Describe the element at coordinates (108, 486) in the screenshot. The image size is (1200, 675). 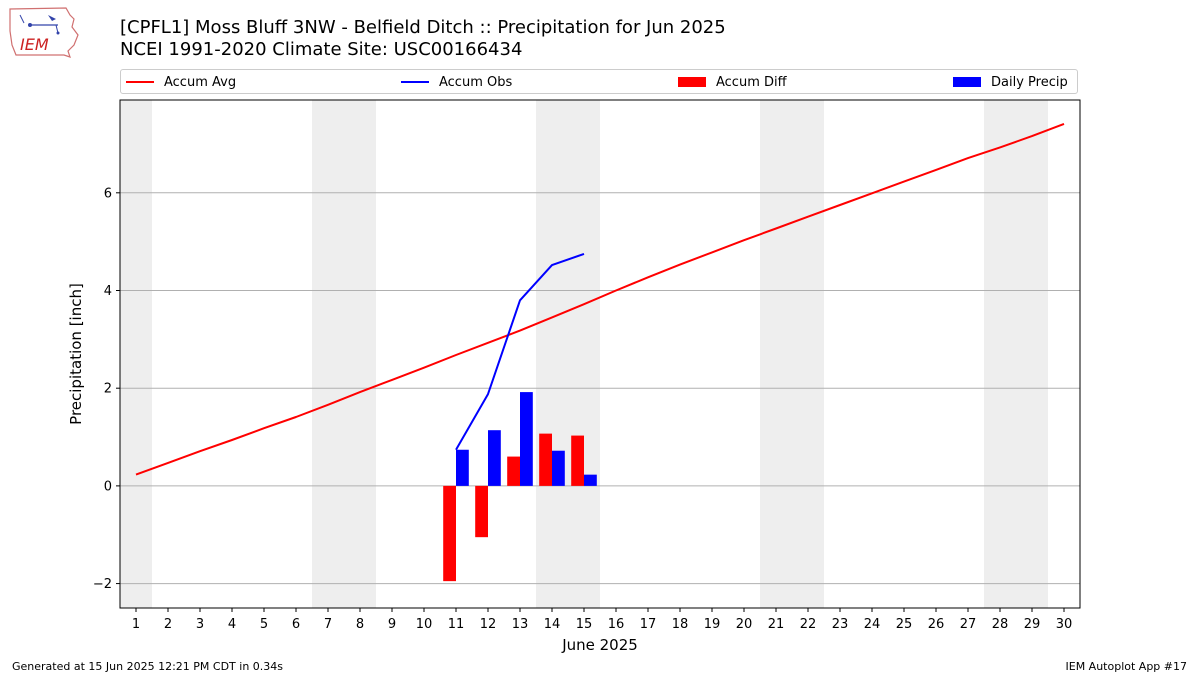
I see `y-tick-label: 0` at that location.